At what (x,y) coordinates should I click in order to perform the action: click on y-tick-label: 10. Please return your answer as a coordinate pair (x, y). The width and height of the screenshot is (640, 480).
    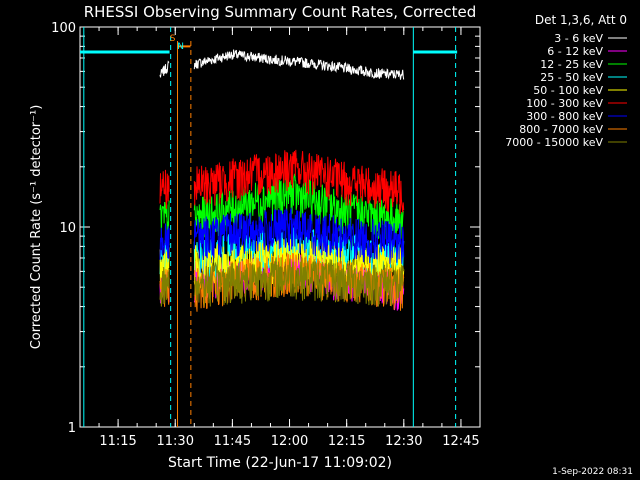
    Looking at the image, I should click on (67, 228).